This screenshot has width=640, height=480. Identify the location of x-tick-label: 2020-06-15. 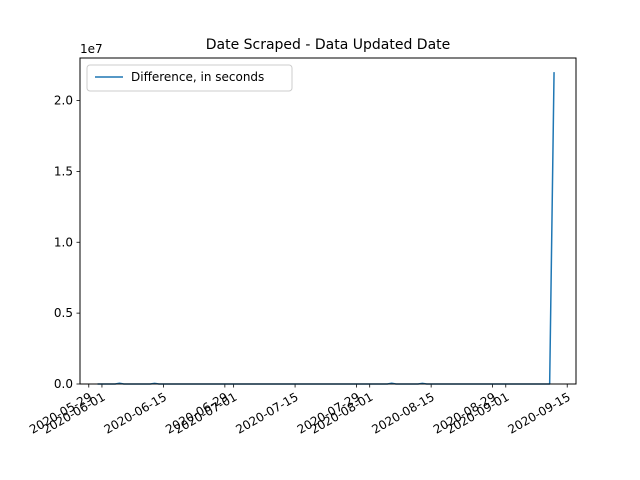
(135, 413).